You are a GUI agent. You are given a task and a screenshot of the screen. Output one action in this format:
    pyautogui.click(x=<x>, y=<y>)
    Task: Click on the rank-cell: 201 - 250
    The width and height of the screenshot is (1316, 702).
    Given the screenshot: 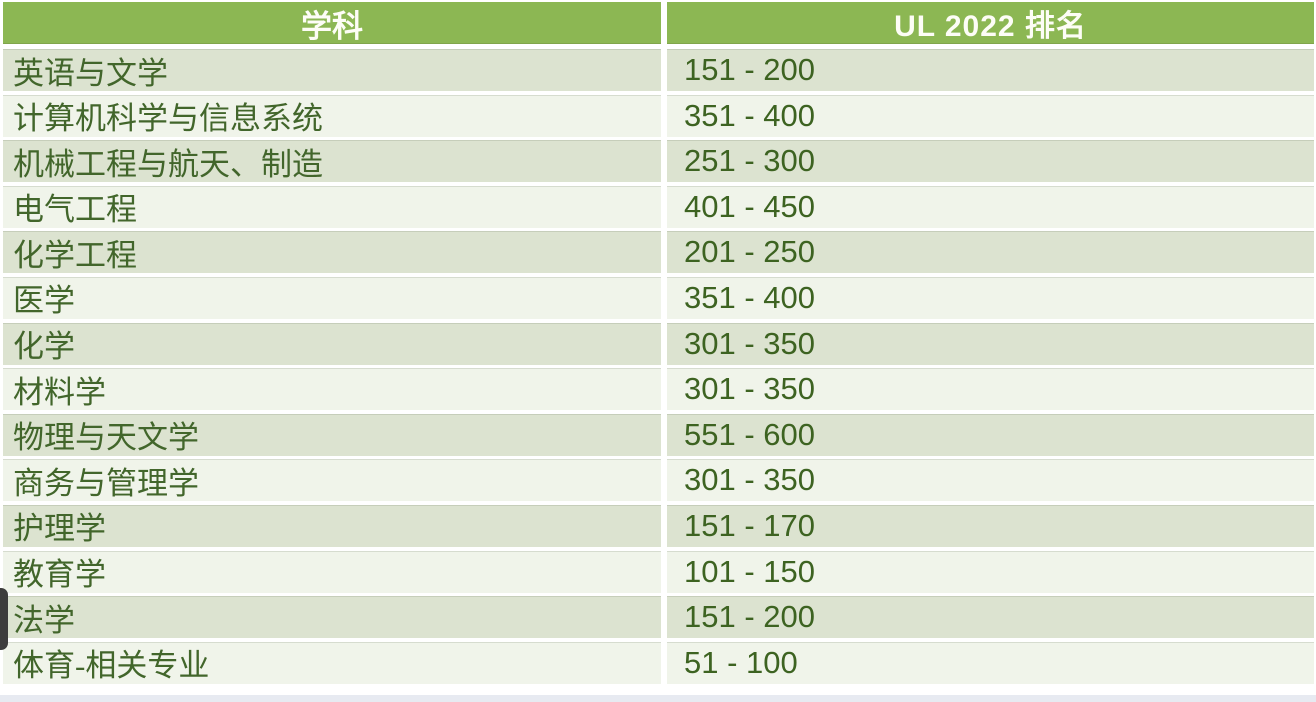 What is the action you would take?
    pyautogui.click(x=990, y=252)
    